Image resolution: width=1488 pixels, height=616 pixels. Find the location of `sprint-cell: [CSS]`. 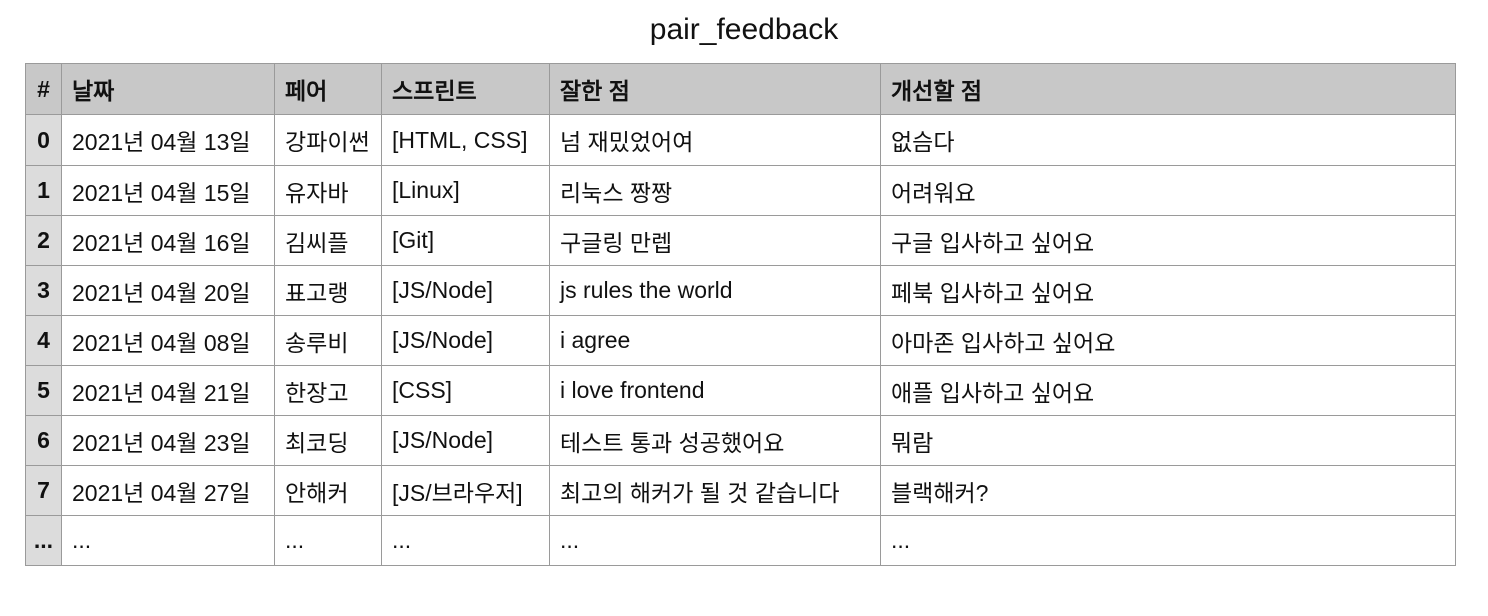

sprint-cell: [CSS] is located at coordinates (465, 390).